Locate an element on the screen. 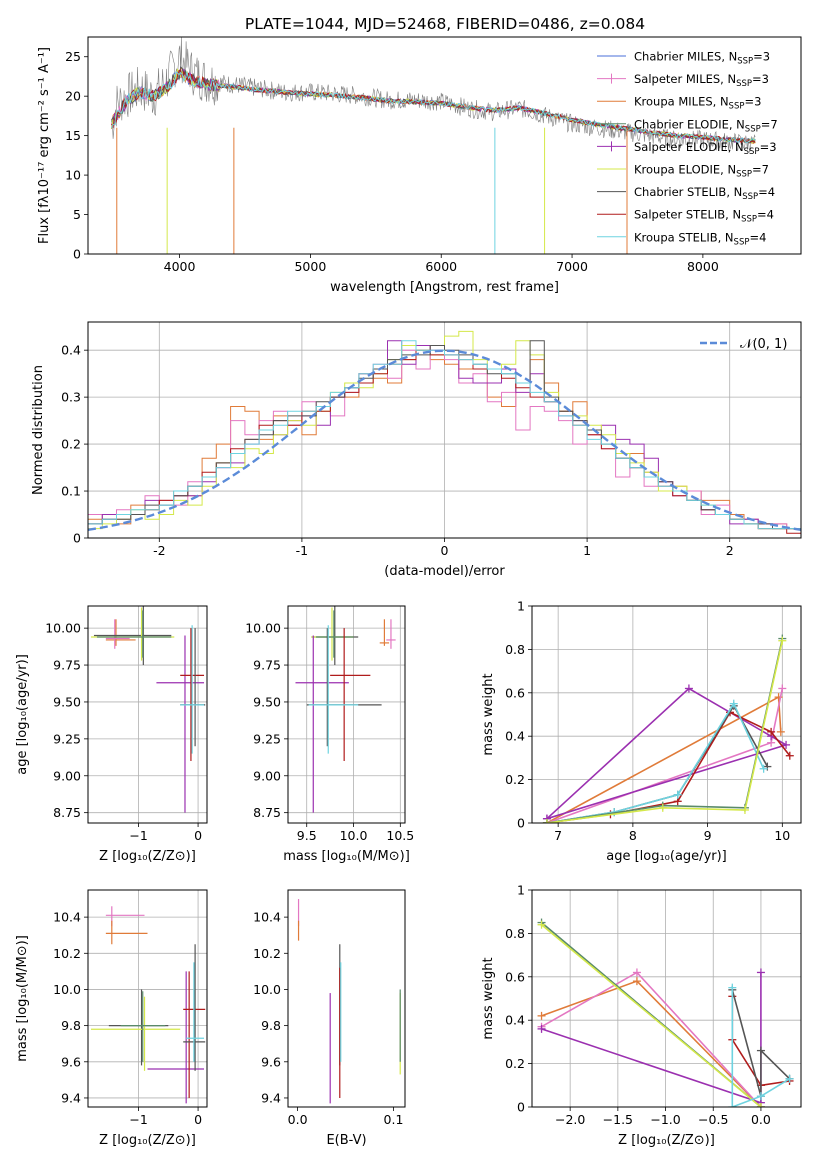 The image size is (819, 1170). x-tick-label: -2 is located at coordinates (159, 550).